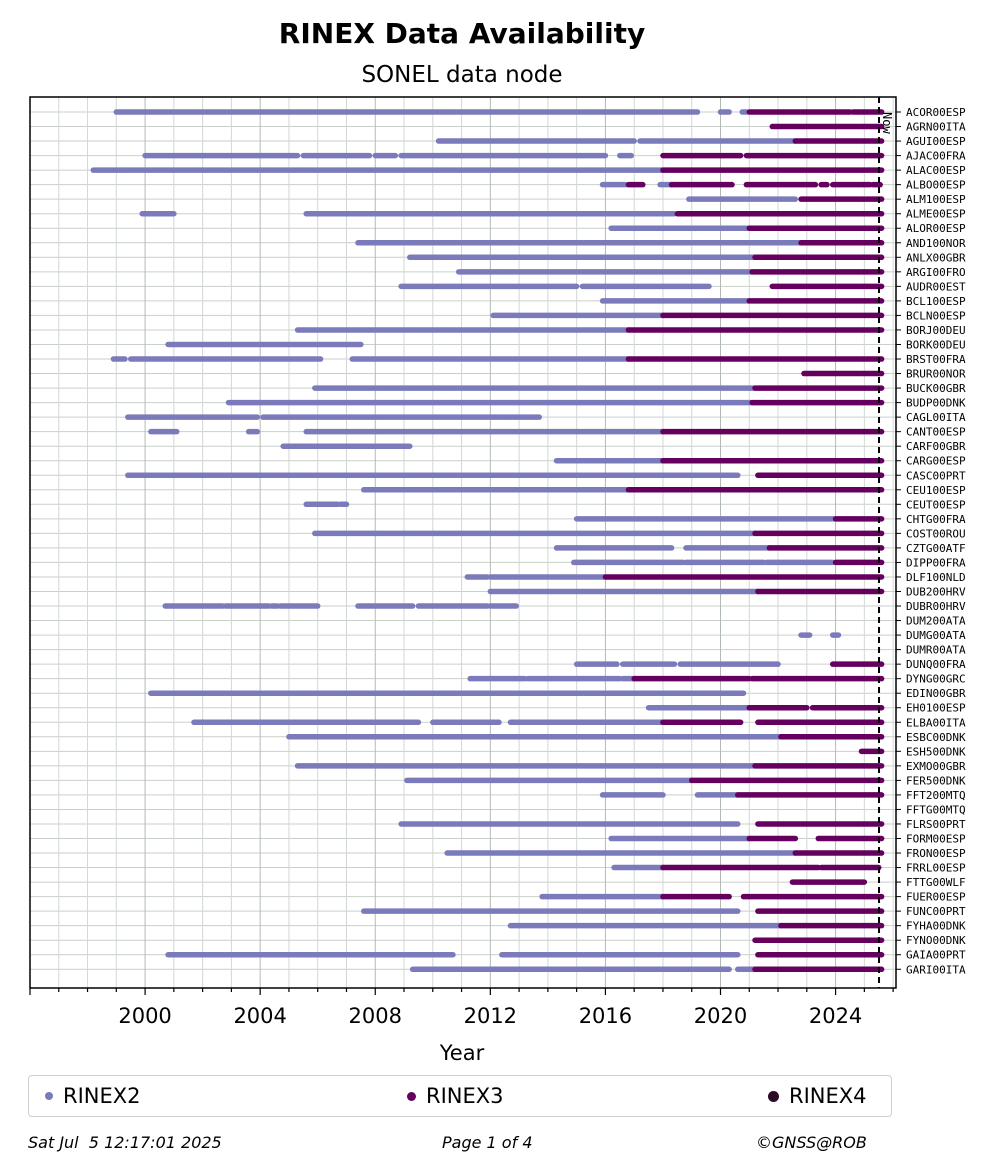 The image size is (1001, 1174). I want to click on station-label: ALM100ESP, so click(936, 199).